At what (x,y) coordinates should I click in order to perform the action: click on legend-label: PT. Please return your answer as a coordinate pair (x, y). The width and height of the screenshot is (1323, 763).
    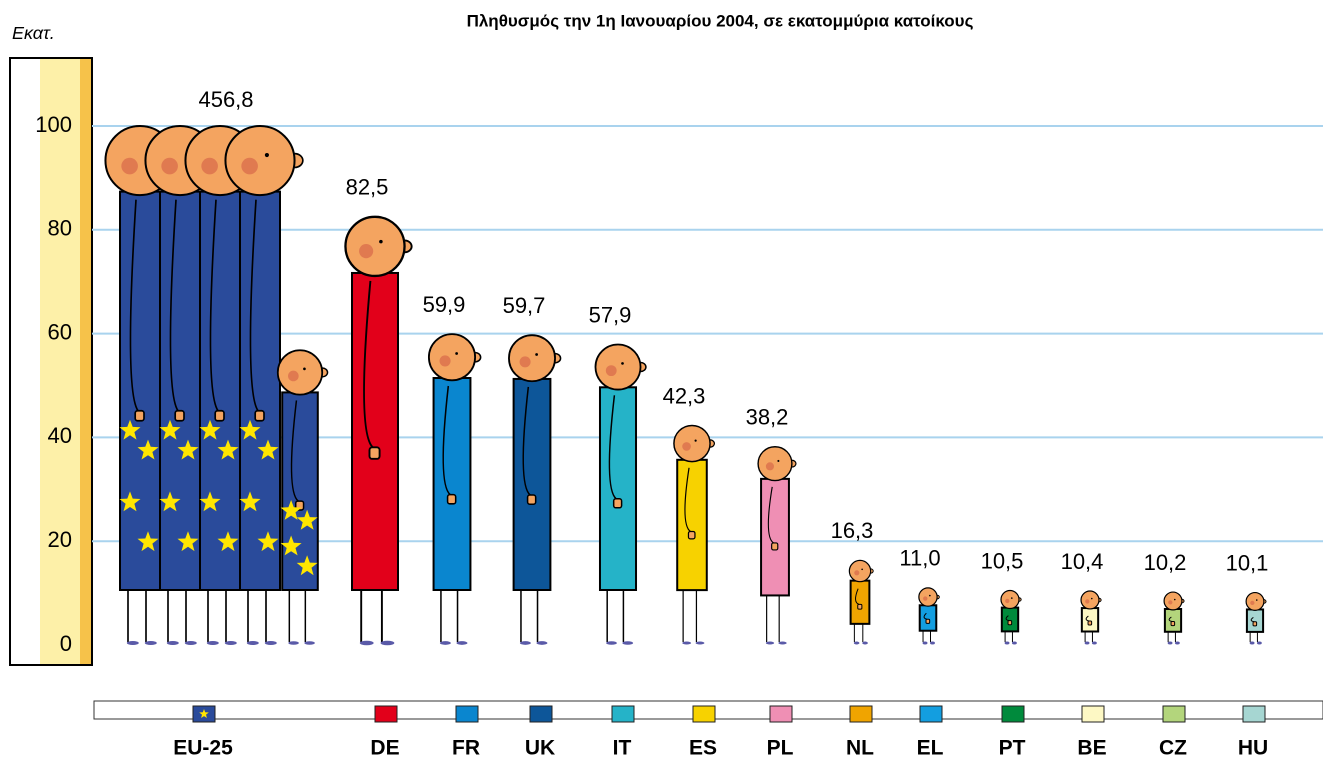
    Looking at the image, I should click on (1012, 748).